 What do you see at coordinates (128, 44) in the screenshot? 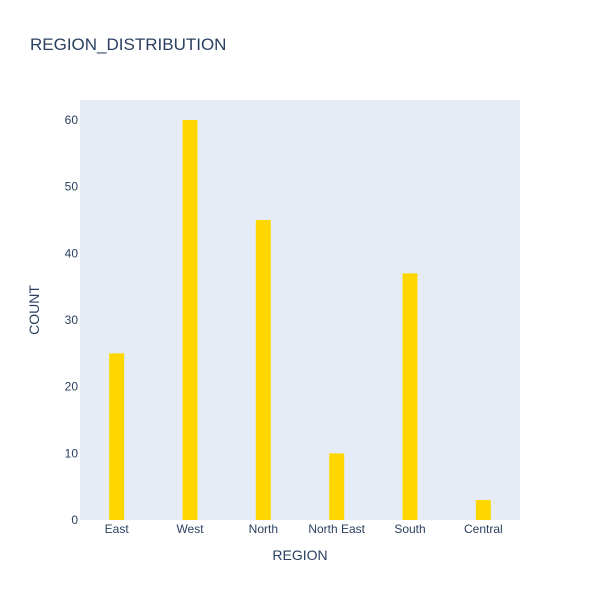
I see `chart-title: REGION_DISTRIBUTION` at bounding box center [128, 44].